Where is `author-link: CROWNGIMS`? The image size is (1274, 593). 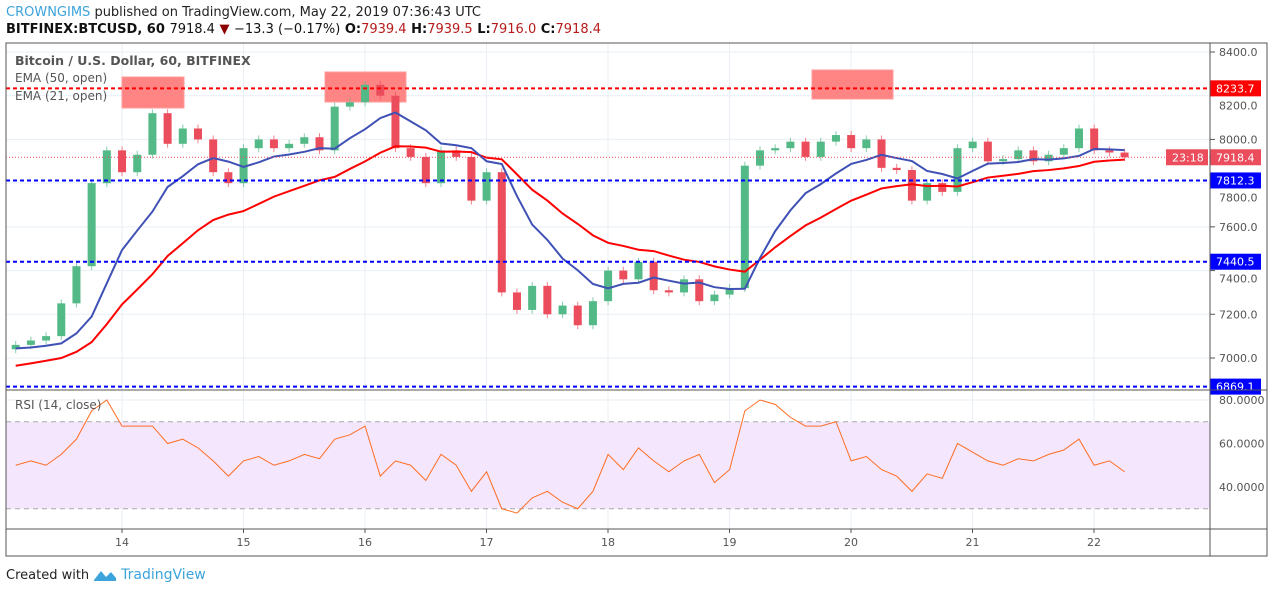 author-link: CROWNGIMS is located at coordinates (48, 12).